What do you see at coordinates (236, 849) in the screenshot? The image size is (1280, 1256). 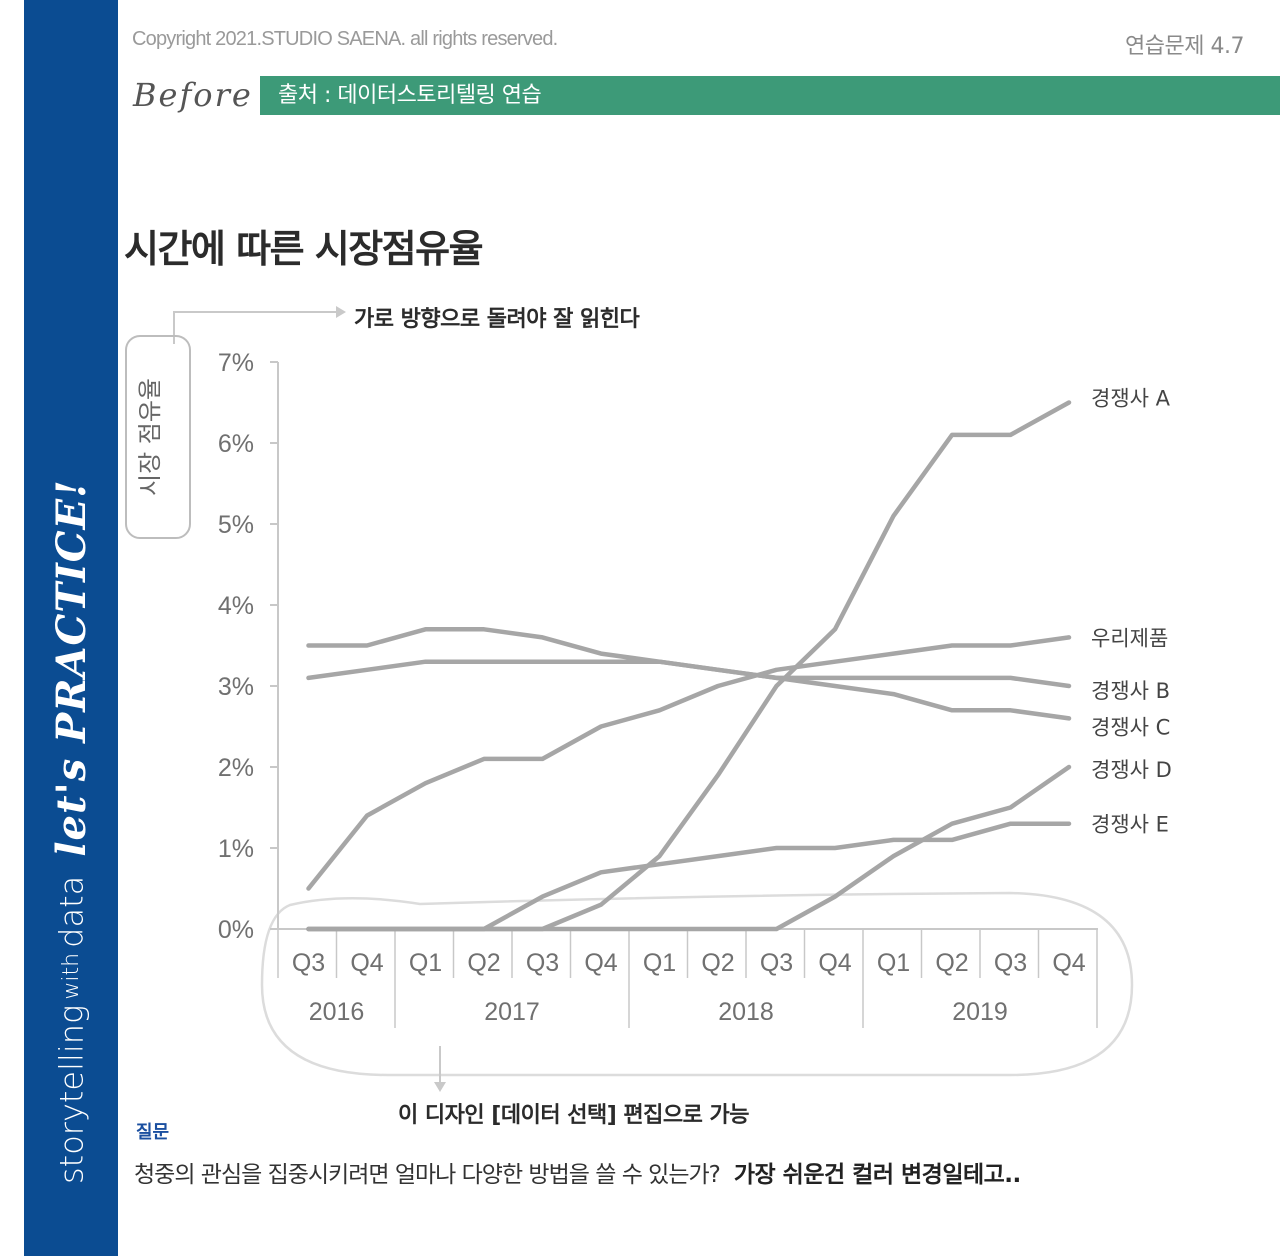 I see `y-tick-label: 1%` at bounding box center [236, 849].